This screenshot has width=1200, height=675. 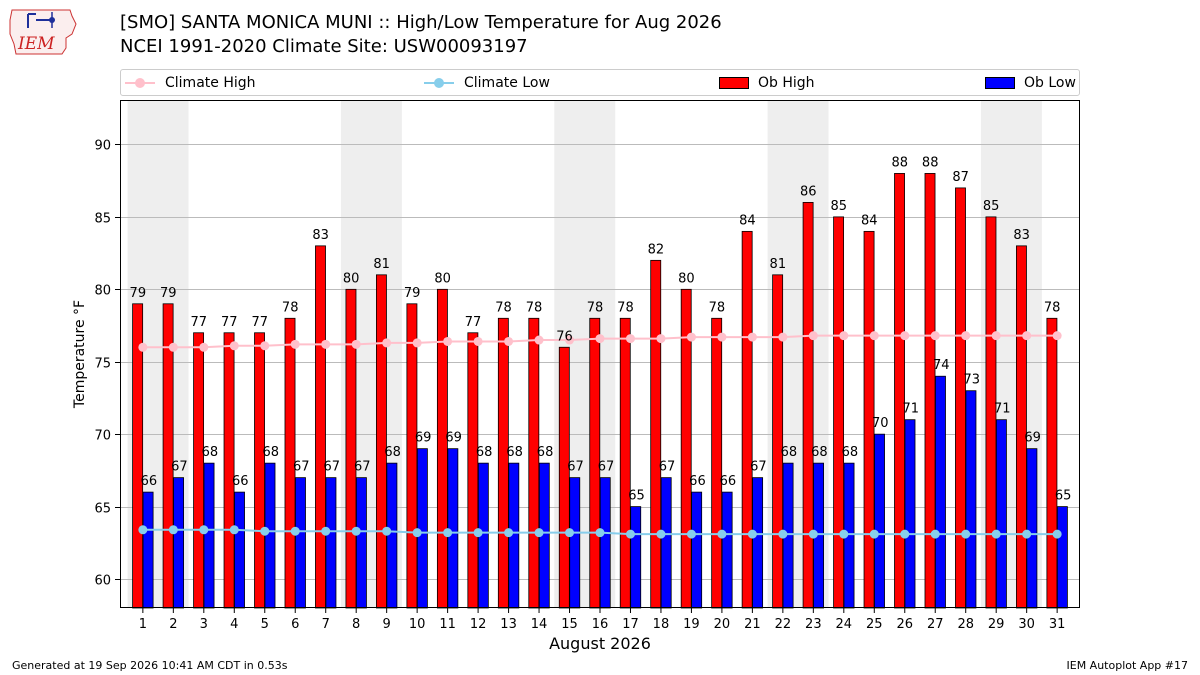 What do you see at coordinates (1000, 82) in the screenshot?
I see `ob-low-swatch` at bounding box center [1000, 82].